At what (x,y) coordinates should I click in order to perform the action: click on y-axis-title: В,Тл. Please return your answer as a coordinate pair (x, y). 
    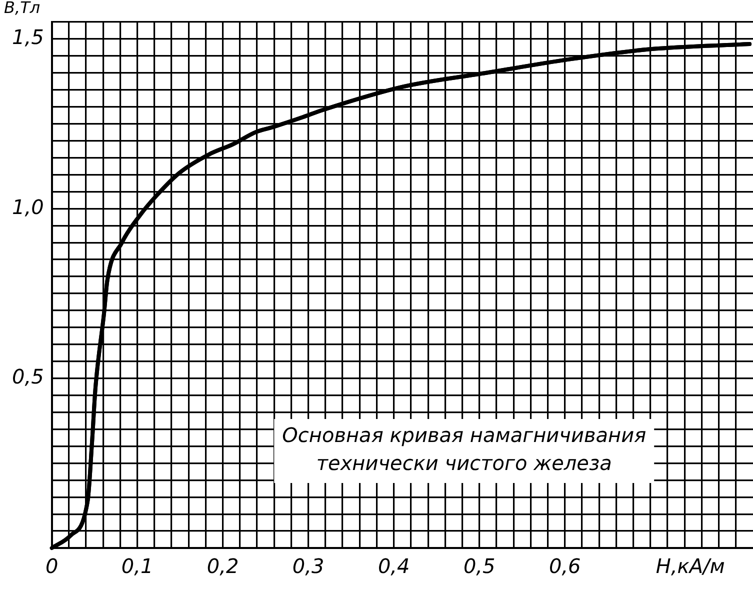
    Looking at the image, I should click on (22, 9).